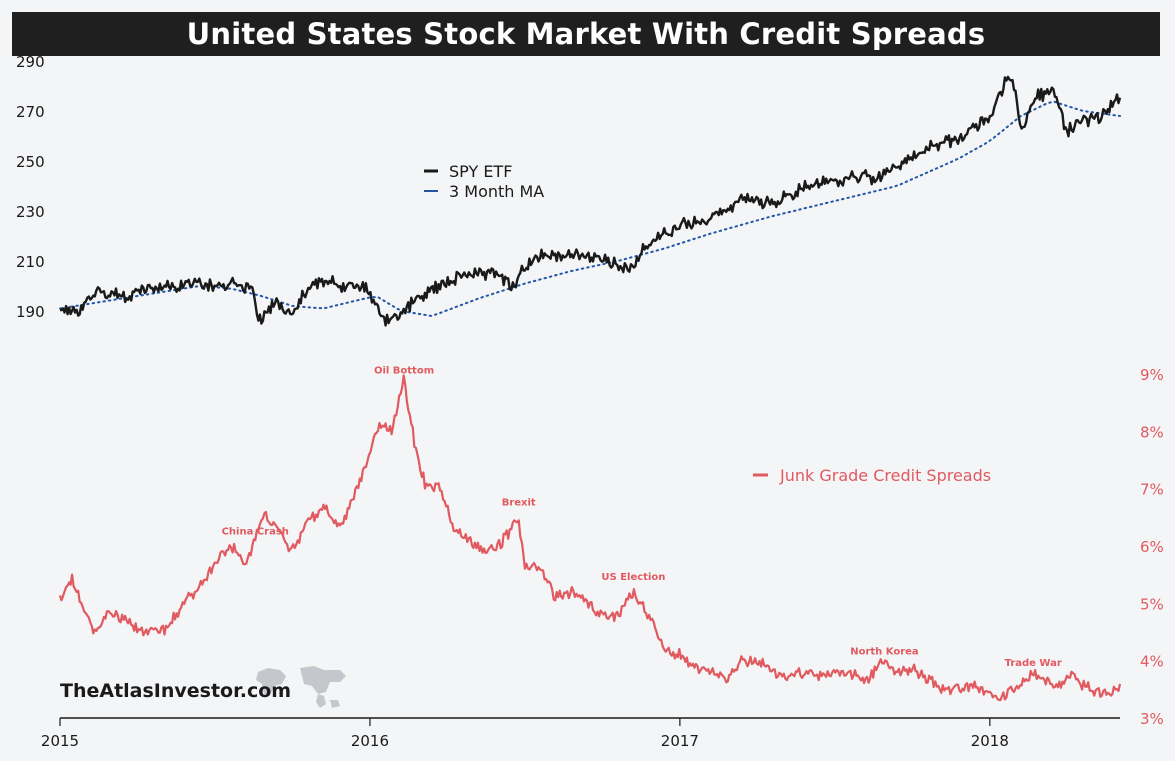 This screenshot has width=1175, height=761. Describe the element at coordinates (1152, 490) in the screenshot. I see `y-tick-label-bottom: 7%` at that location.